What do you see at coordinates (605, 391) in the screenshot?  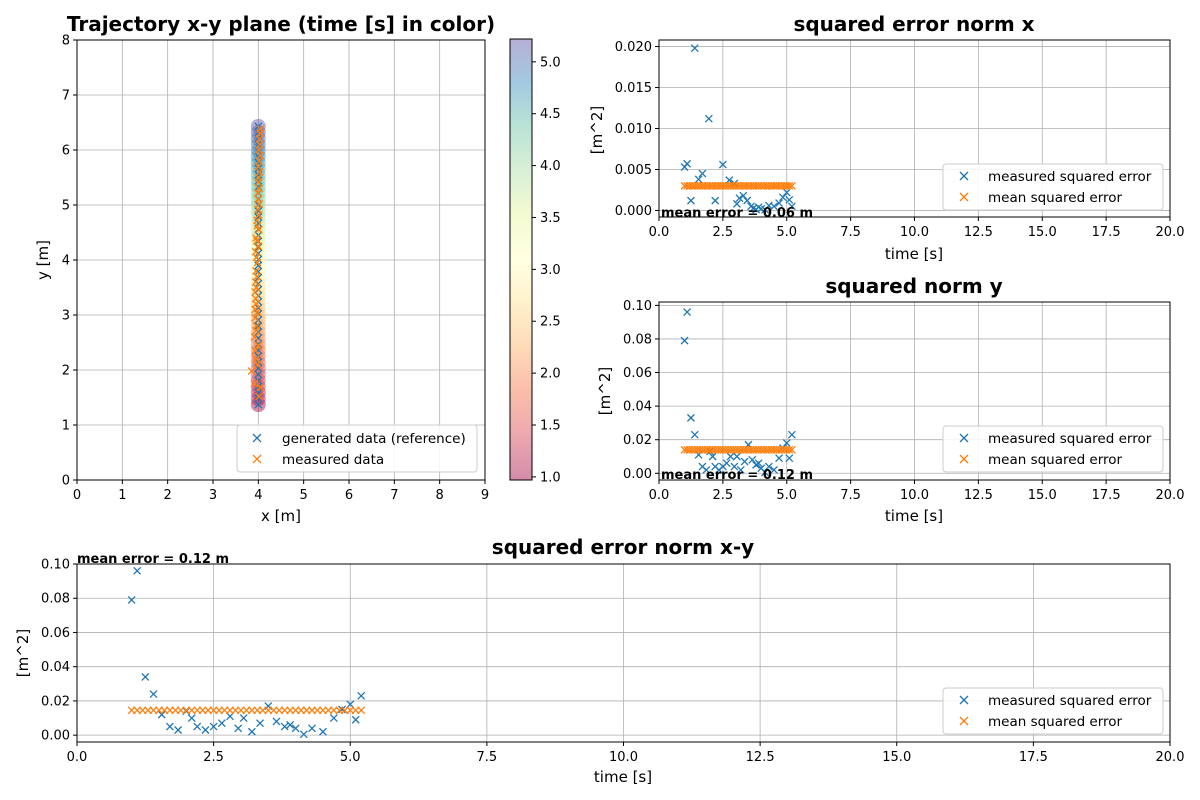 I see `error-y-y-label: [m^2]` at bounding box center [605, 391].